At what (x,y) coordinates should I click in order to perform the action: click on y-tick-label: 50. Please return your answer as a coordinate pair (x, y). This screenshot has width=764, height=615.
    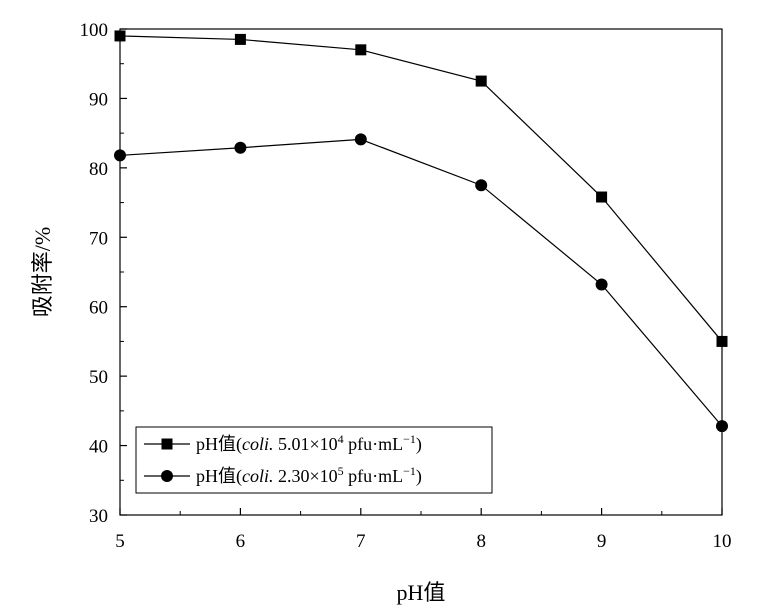
    Looking at the image, I should click on (98, 377).